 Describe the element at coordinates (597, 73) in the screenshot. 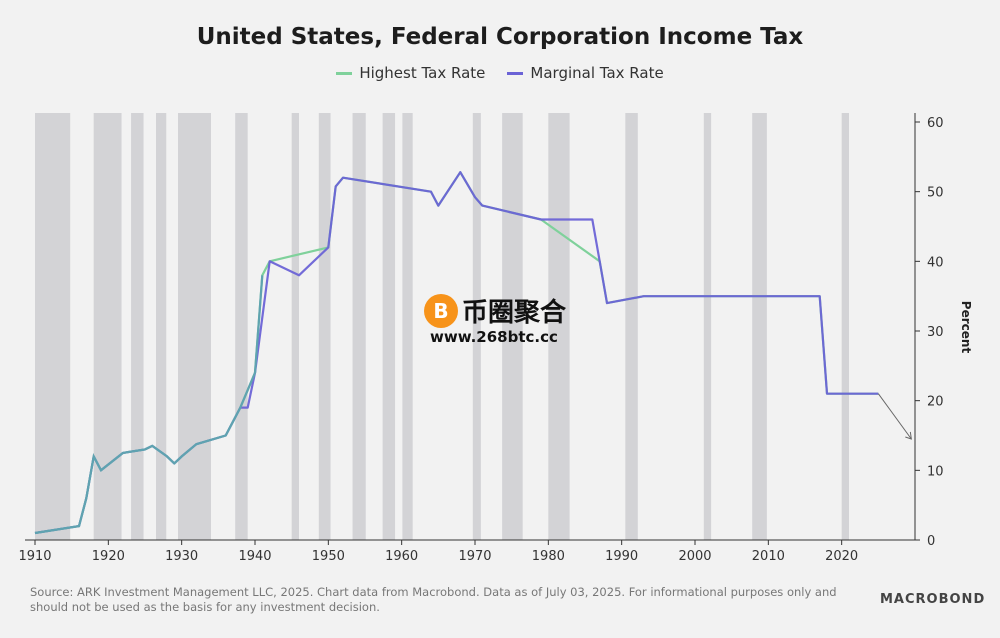

I see `legend-label-marginal: Marginal Tax Rate` at that location.